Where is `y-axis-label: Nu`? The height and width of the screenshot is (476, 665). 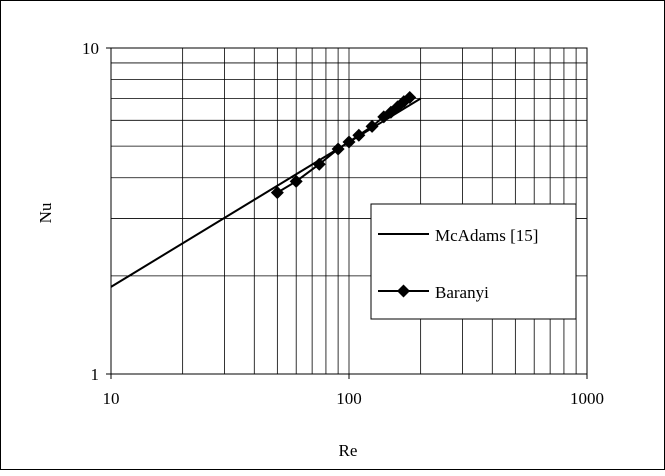
y-axis-label: Nu is located at coordinates (45, 212).